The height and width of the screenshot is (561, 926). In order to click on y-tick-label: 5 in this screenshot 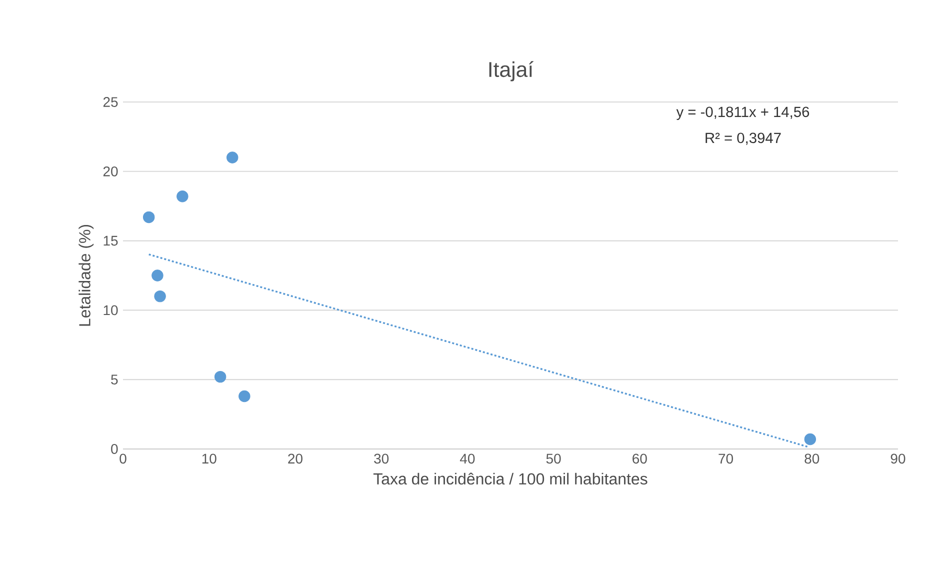, I will do `click(114, 379)`.